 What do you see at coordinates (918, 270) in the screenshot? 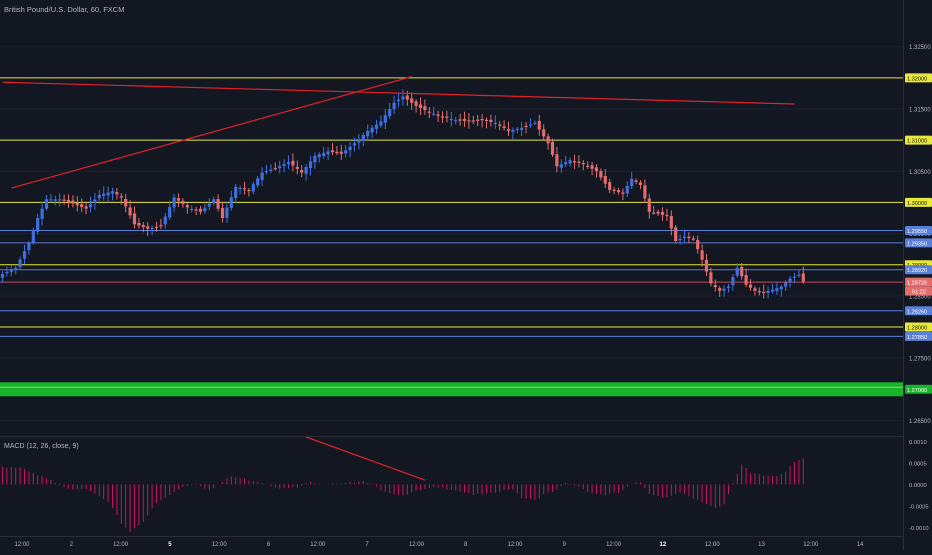
I see `level-tag-blue` at bounding box center [918, 270].